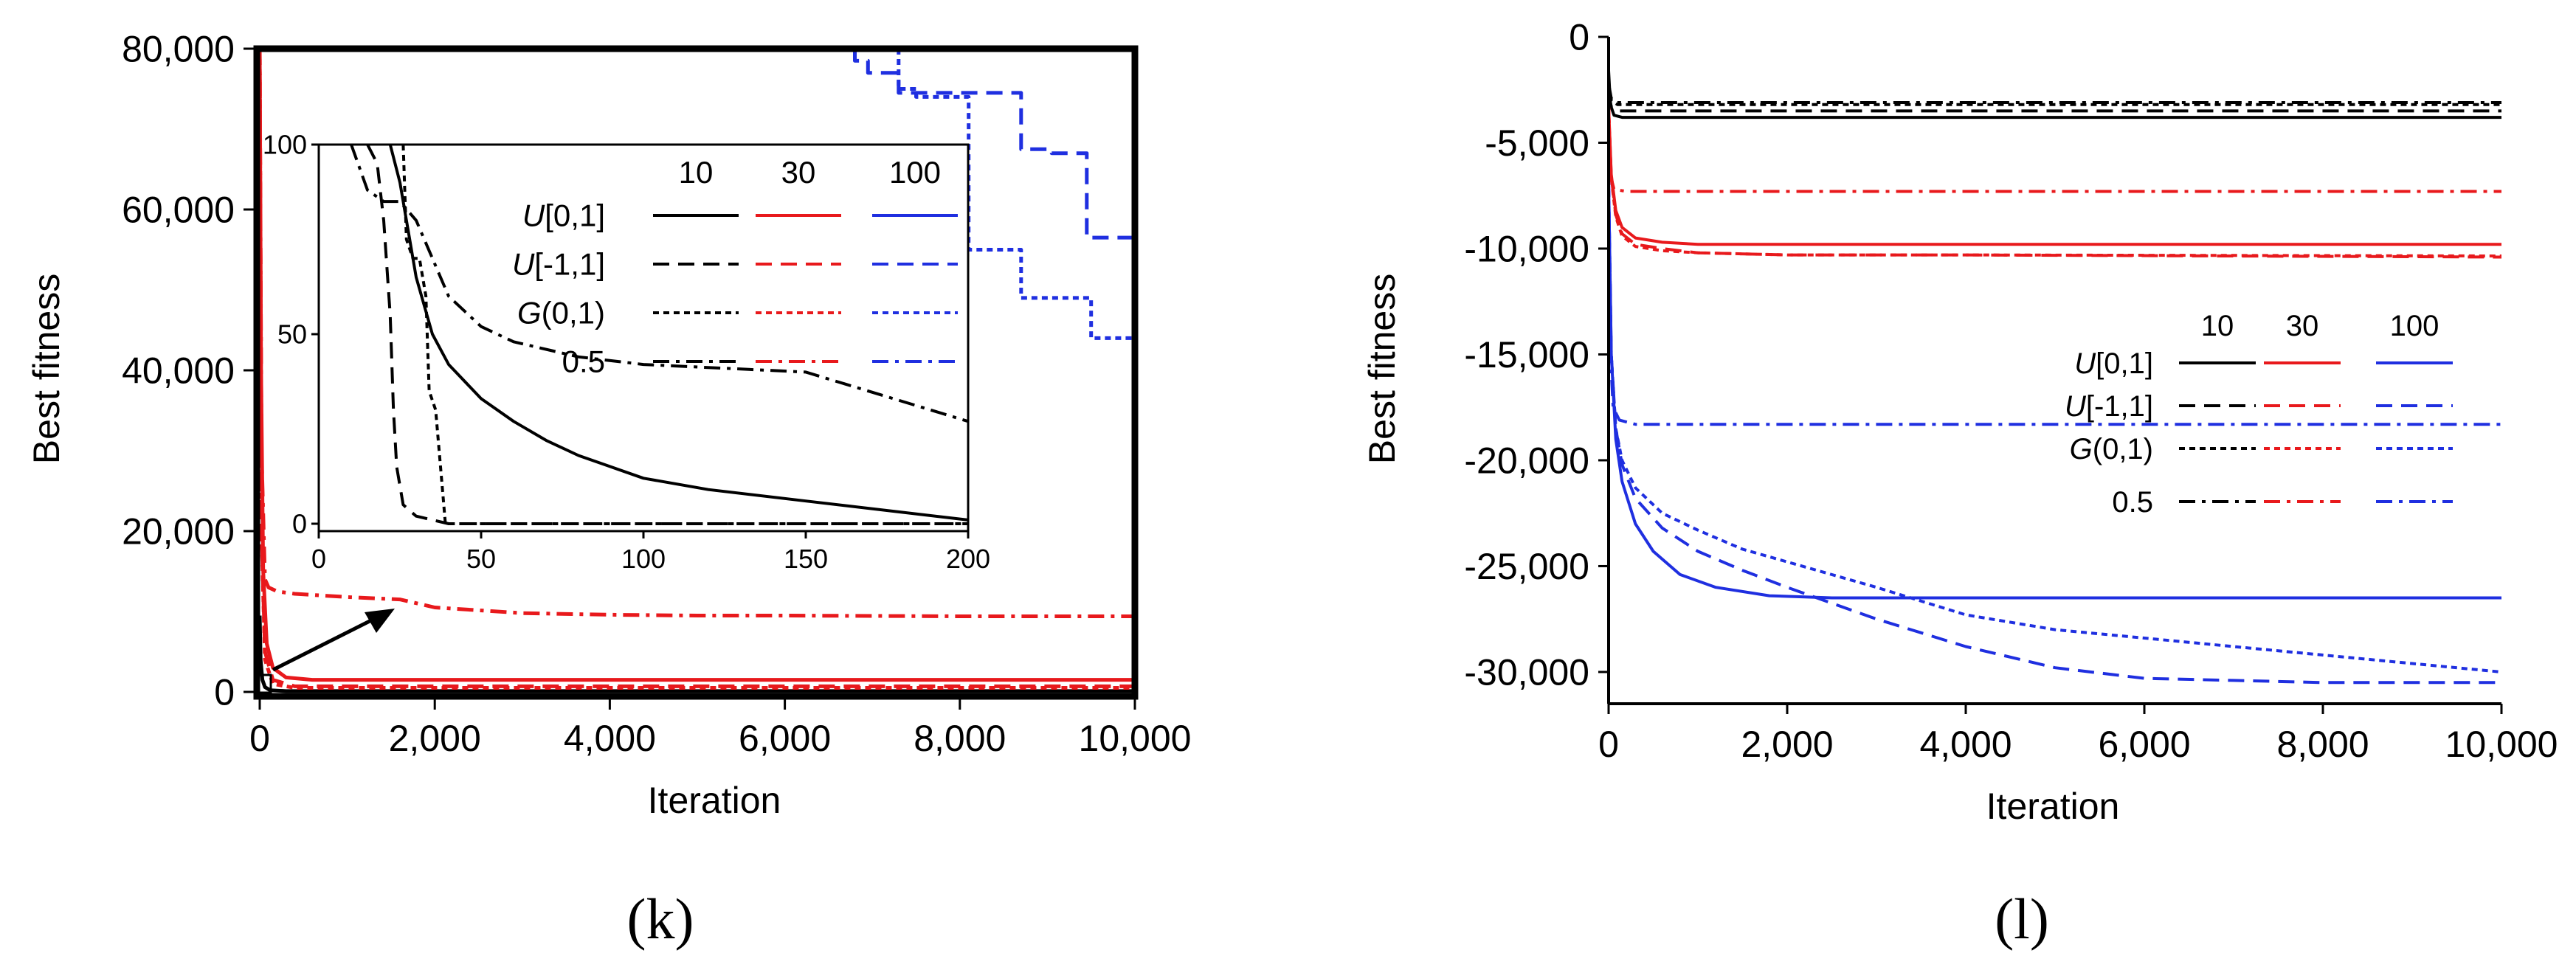  I want to click on caption-k: (k), so click(660, 919).